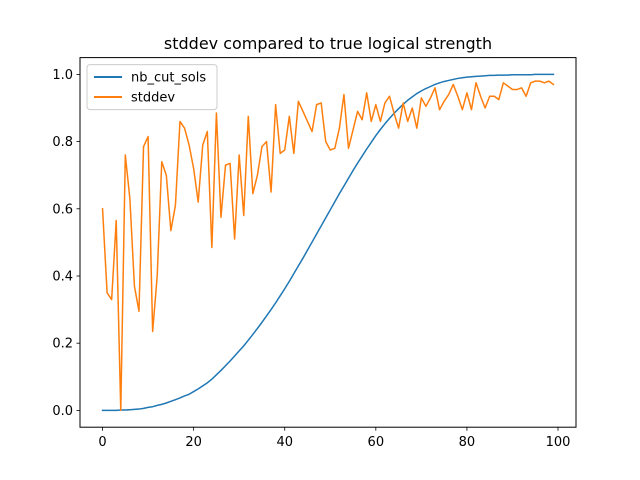 This screenshot has height=480, width=640. I want to click on y-tick-label: 1.0, so click(62, 75).